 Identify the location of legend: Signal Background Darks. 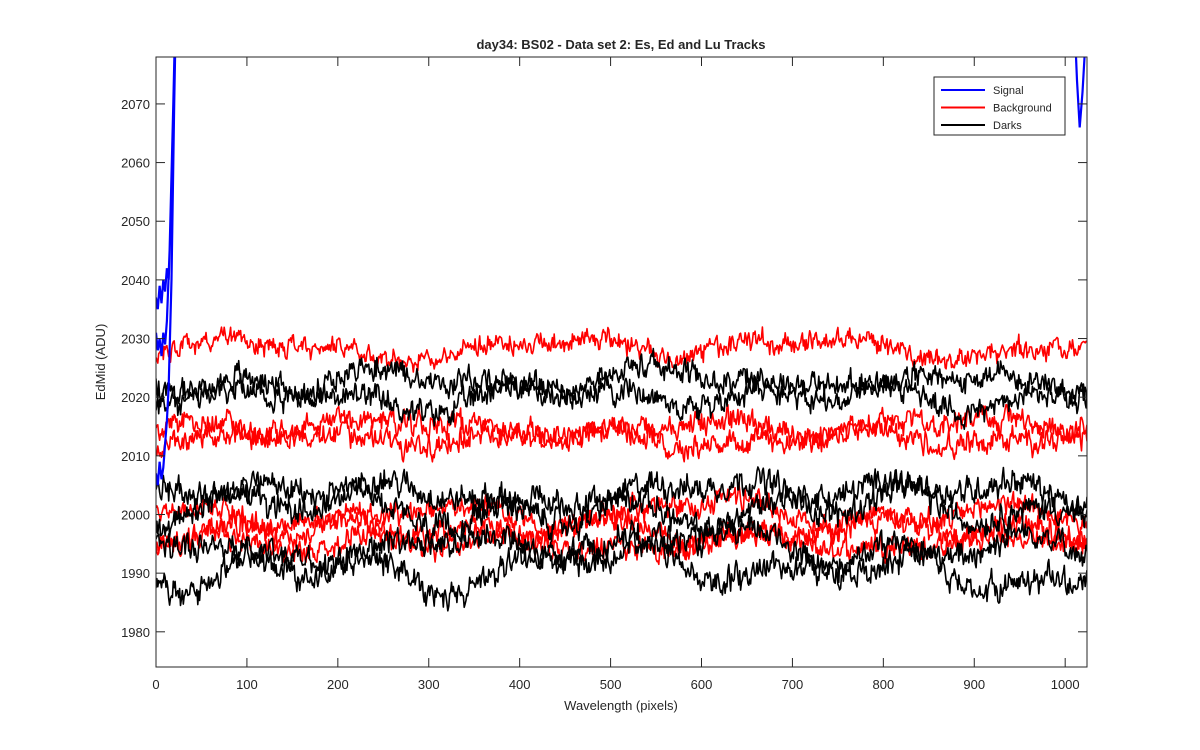
(999, 106).